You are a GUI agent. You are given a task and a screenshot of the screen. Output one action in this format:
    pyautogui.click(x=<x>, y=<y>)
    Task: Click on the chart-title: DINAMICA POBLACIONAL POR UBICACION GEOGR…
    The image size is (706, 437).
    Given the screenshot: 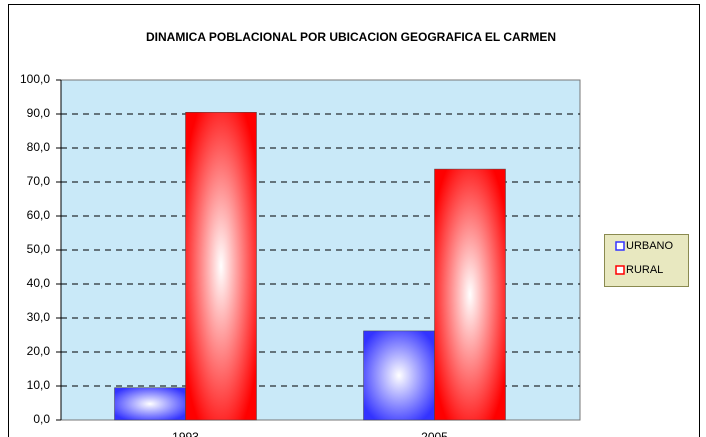 What is the action you would take?
    pyautogui.click(x=351, y=37)
    